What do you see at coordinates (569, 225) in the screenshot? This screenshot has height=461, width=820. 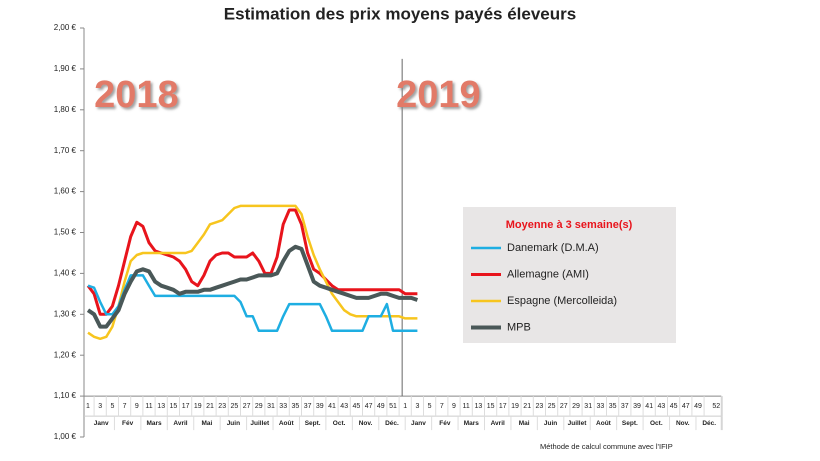 I see `legend-title: Moyenne à 3 semaine(s)` at bounding box center [569, 225].